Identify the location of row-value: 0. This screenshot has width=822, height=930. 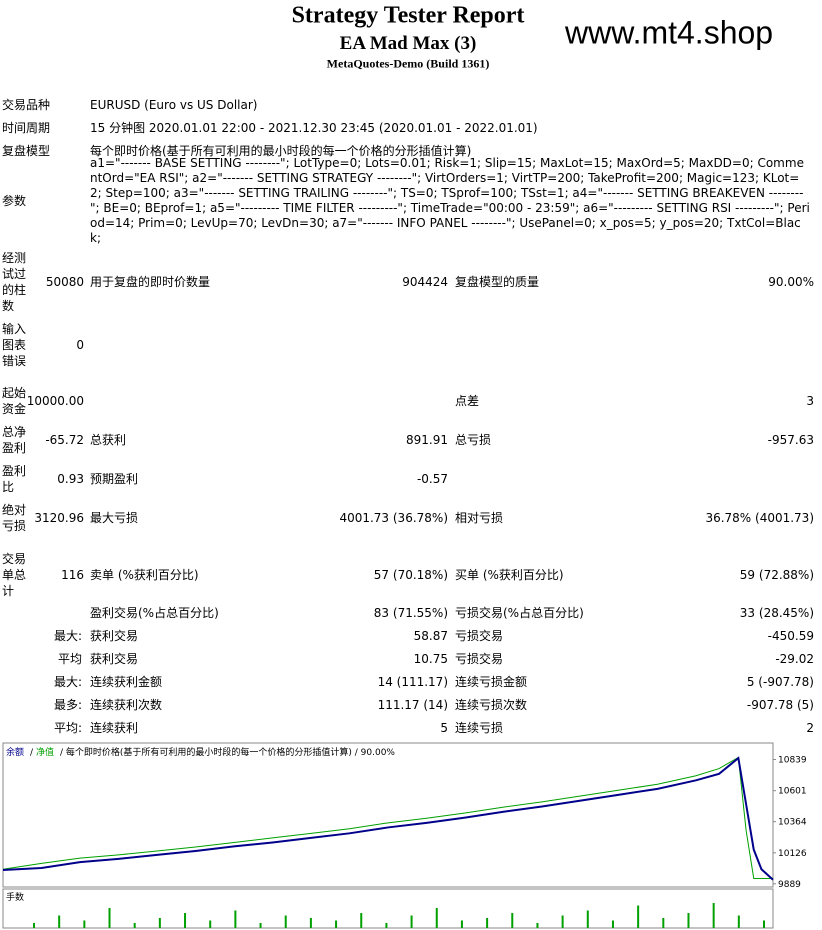
(80, 345).